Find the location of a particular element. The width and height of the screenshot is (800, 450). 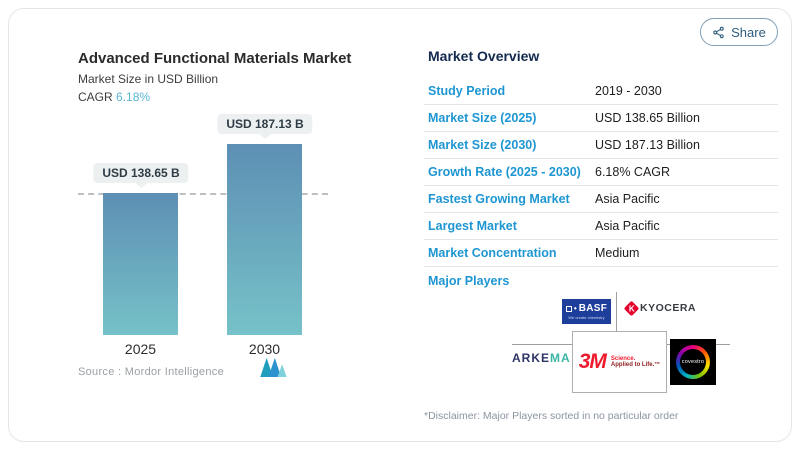

bar-2030 is located at coordinates (264, 239).